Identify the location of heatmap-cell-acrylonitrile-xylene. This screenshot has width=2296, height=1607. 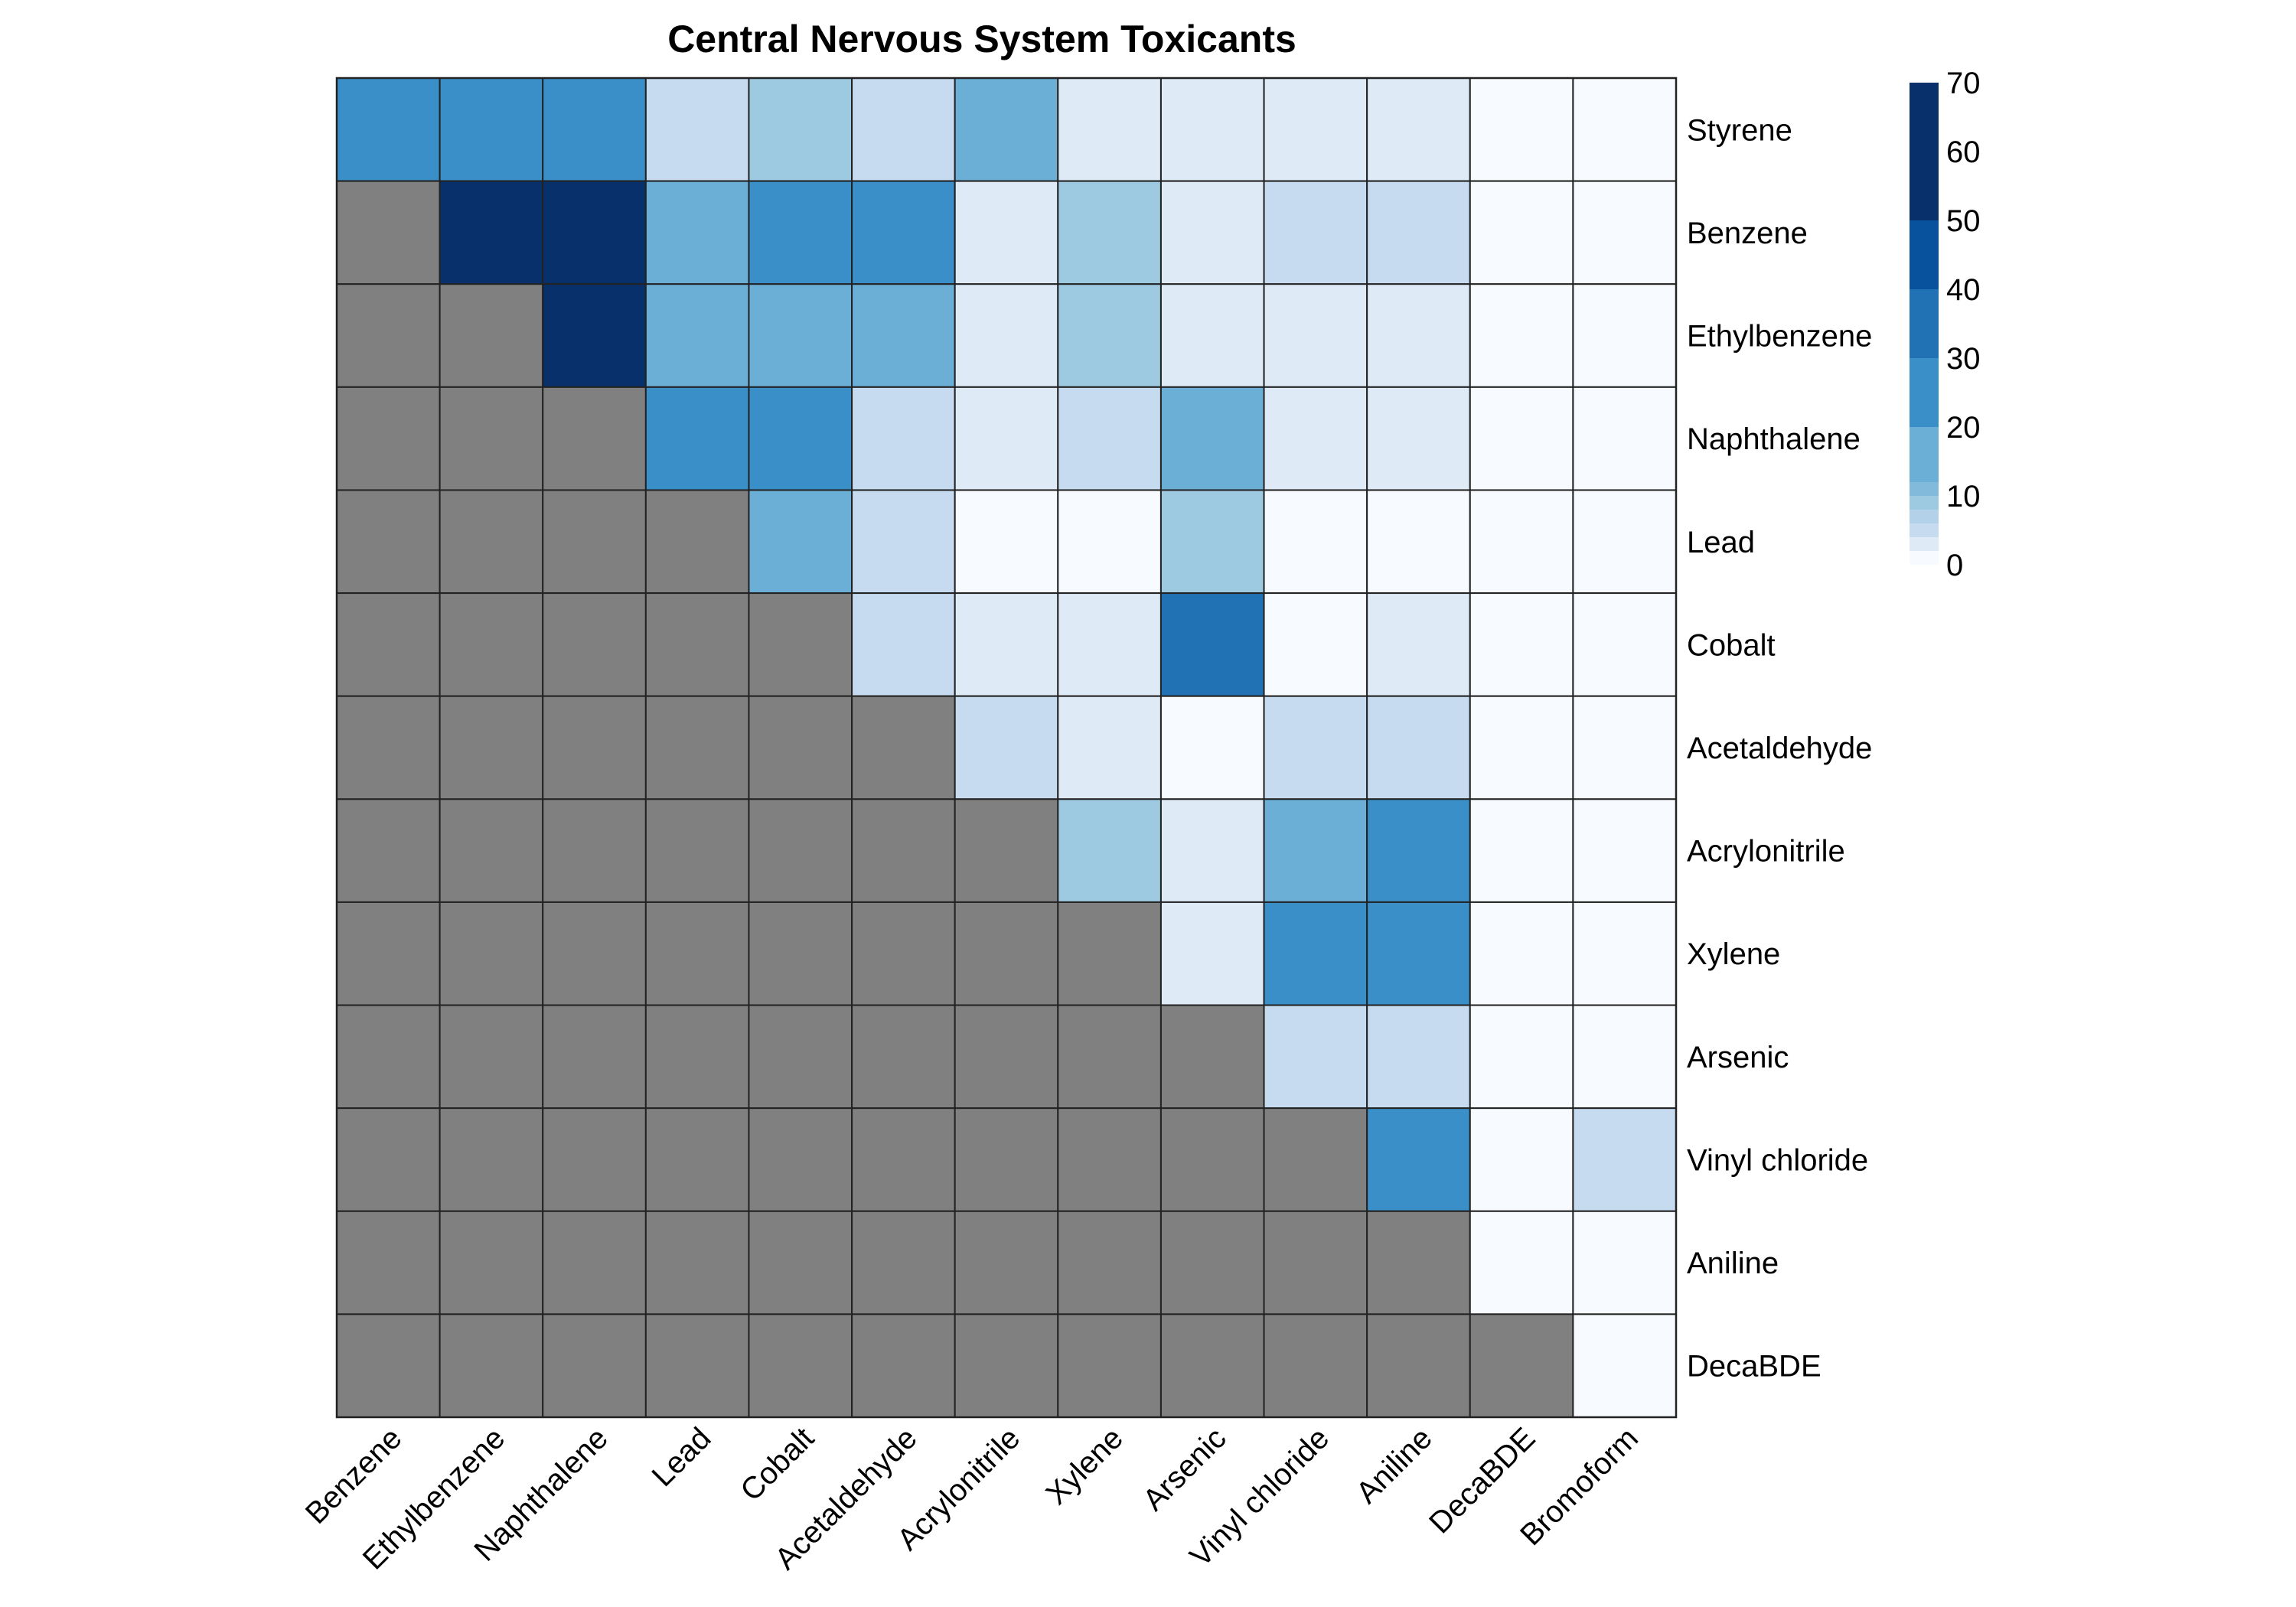
(1109, 850).